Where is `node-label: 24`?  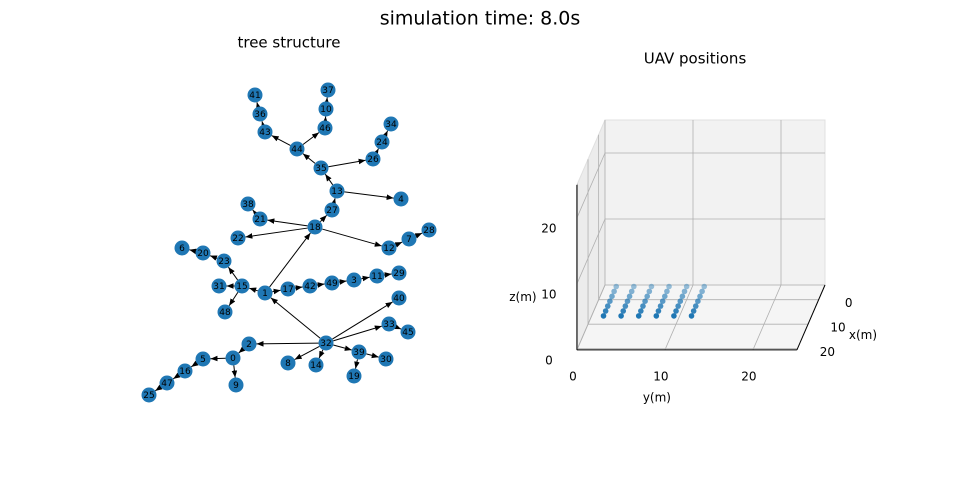 node-label: 24 is located at coordinates (382, 143).